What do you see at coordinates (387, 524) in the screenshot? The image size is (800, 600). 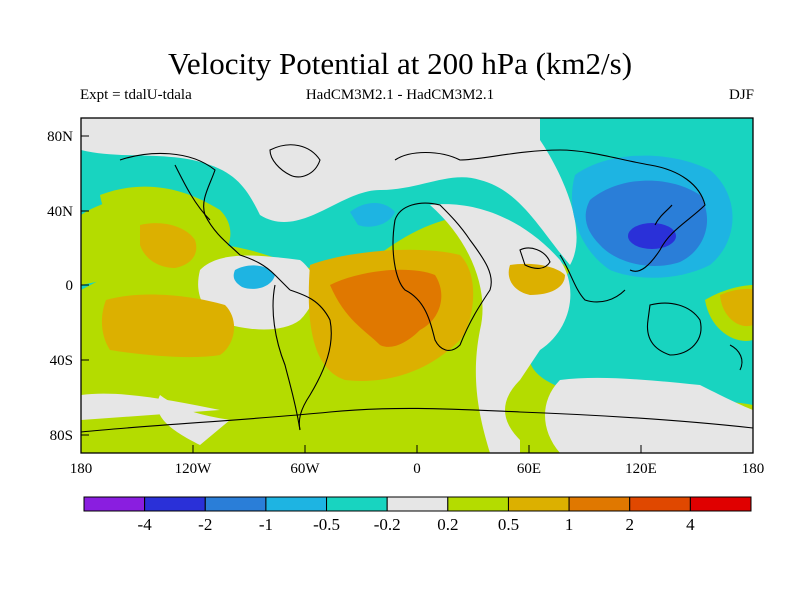 I see `colorbar-label: -0.2` at bounding box center [387, 524].